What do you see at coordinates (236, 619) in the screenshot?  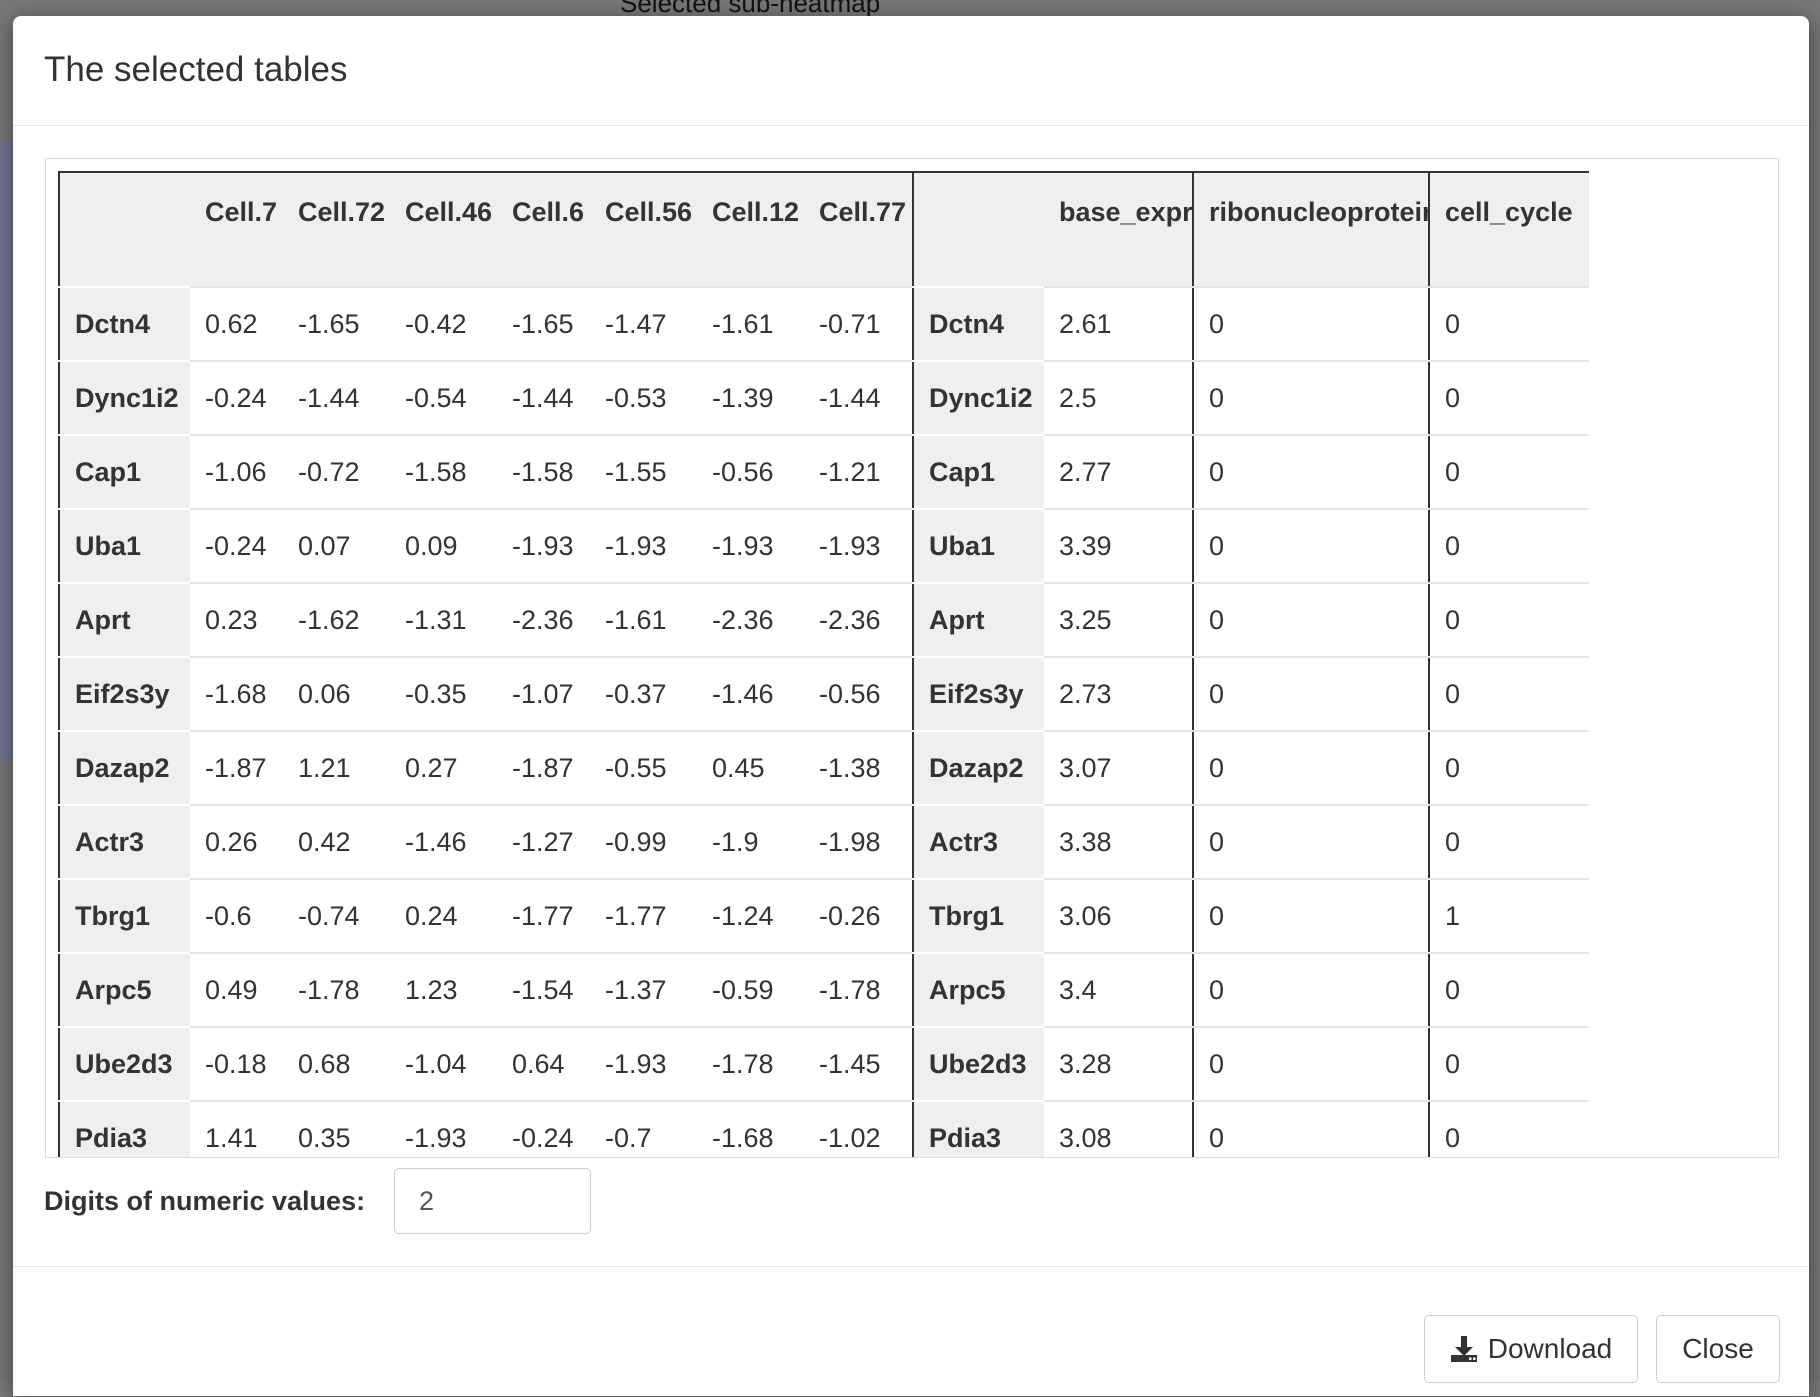 I see `table-cell: 0.23` at bounding box center [236, 619].